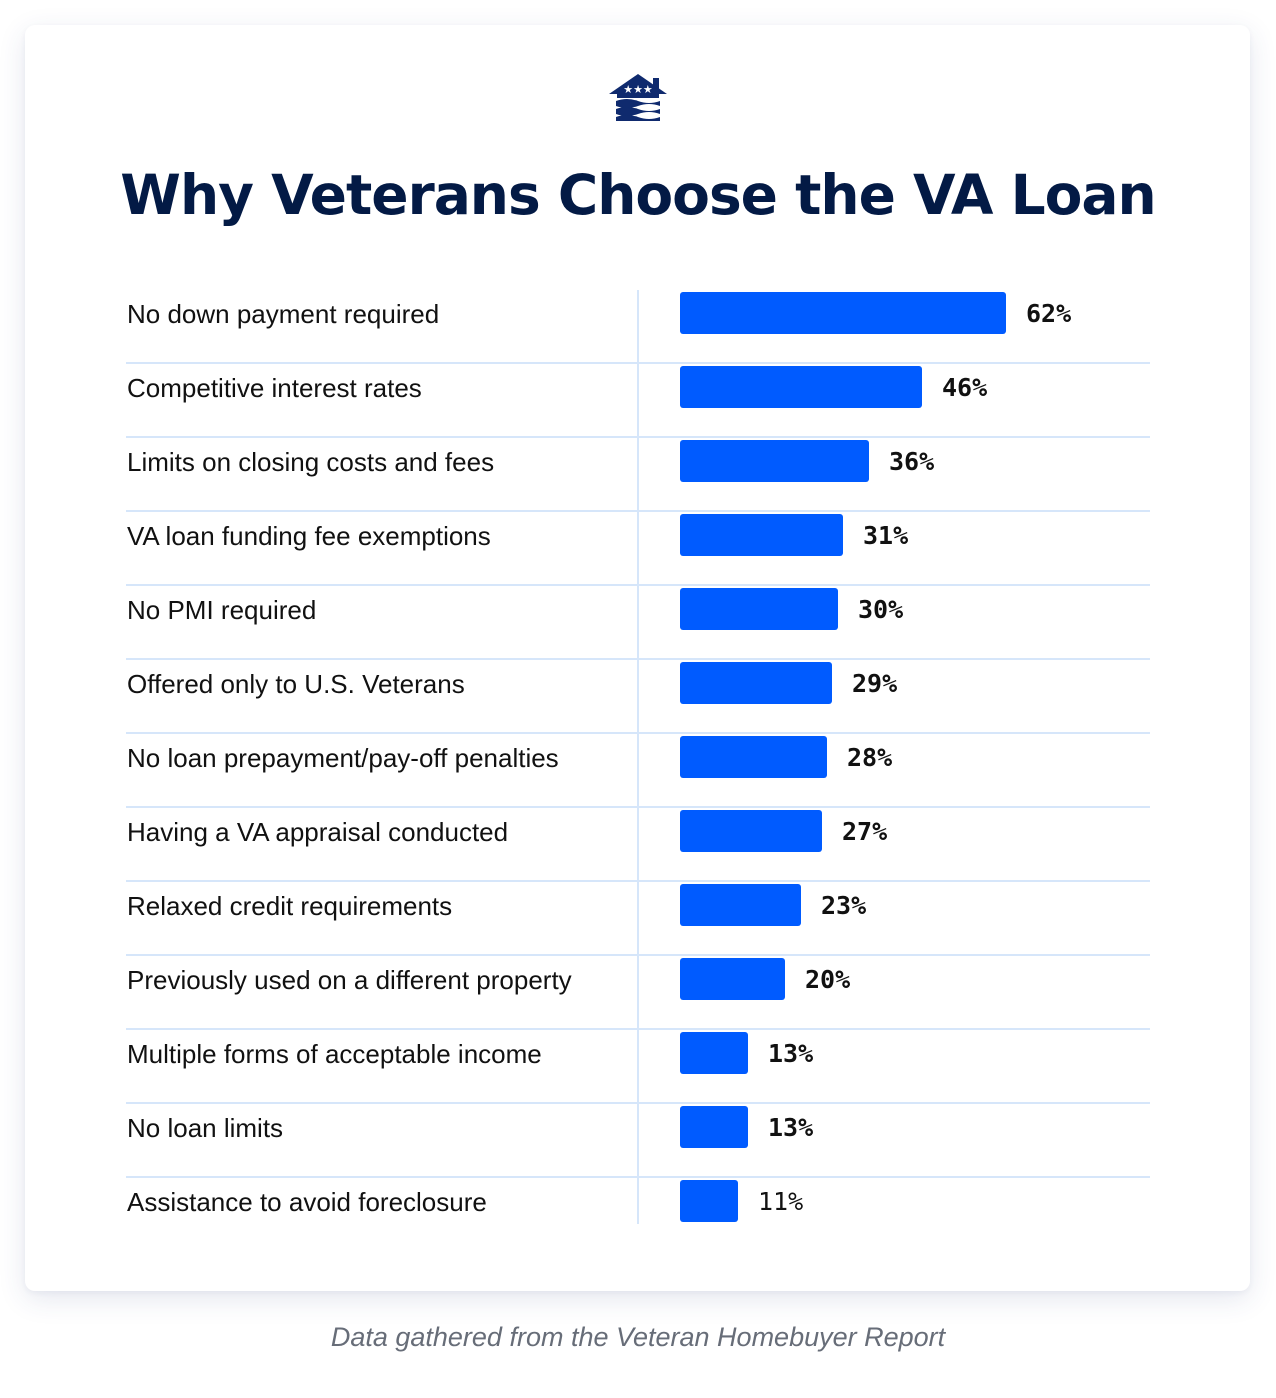 Image resolution: width=1276 pixels, height=1398 pixels. Describe the element at coordinates (1049, 313) in the screenshot. I see `value-label: 62%` at that location.